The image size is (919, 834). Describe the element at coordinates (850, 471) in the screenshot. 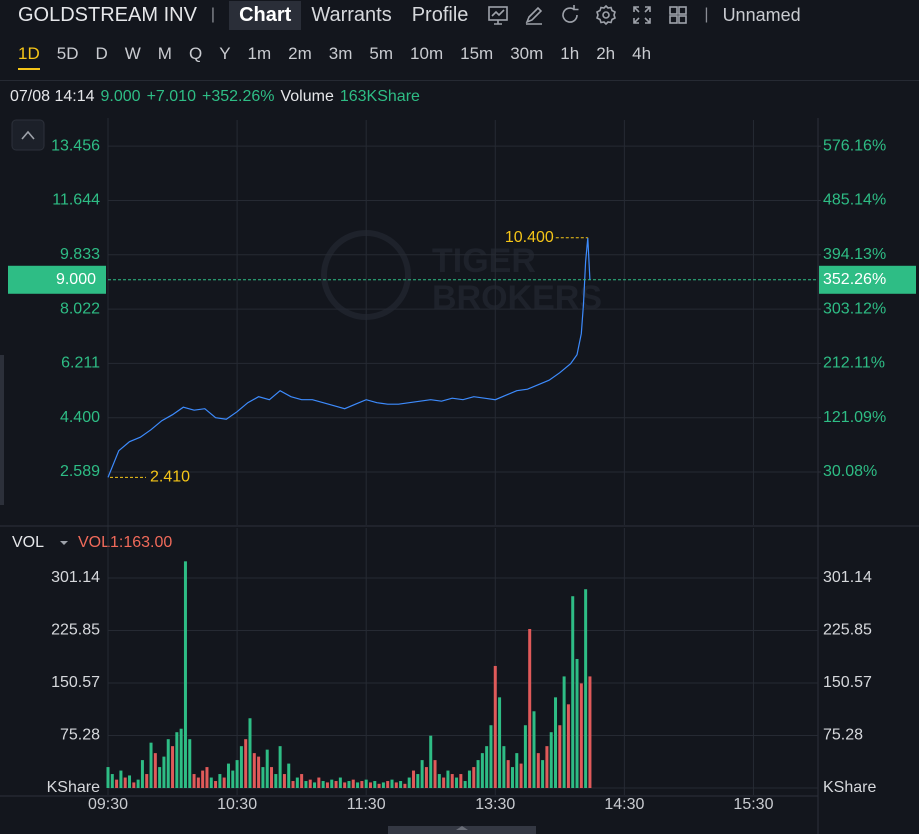

I see `y2-tick-label: 30.08%` at that location.